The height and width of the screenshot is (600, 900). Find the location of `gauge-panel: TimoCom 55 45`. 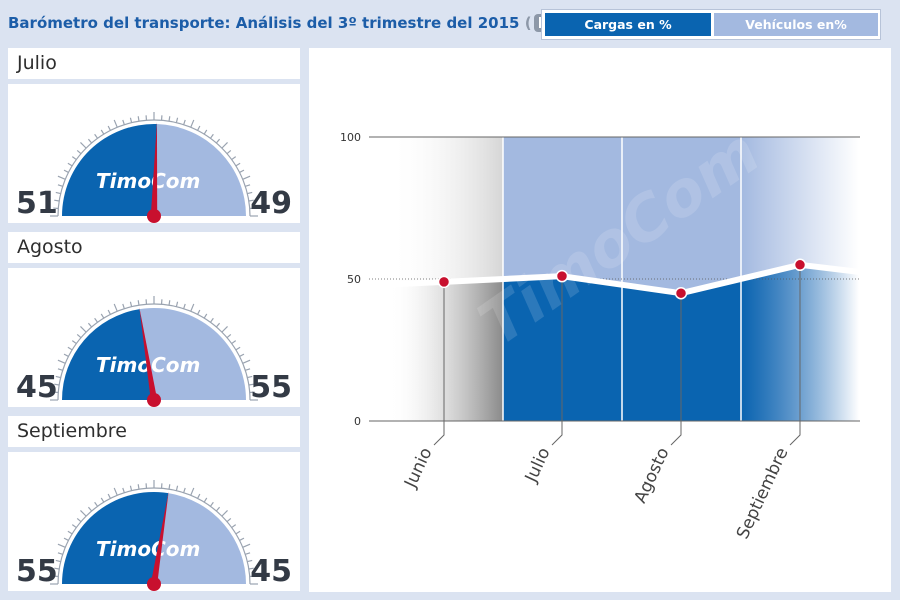

gauge-panel: TimoCom 55 45 is located at coordinates (154, 521).